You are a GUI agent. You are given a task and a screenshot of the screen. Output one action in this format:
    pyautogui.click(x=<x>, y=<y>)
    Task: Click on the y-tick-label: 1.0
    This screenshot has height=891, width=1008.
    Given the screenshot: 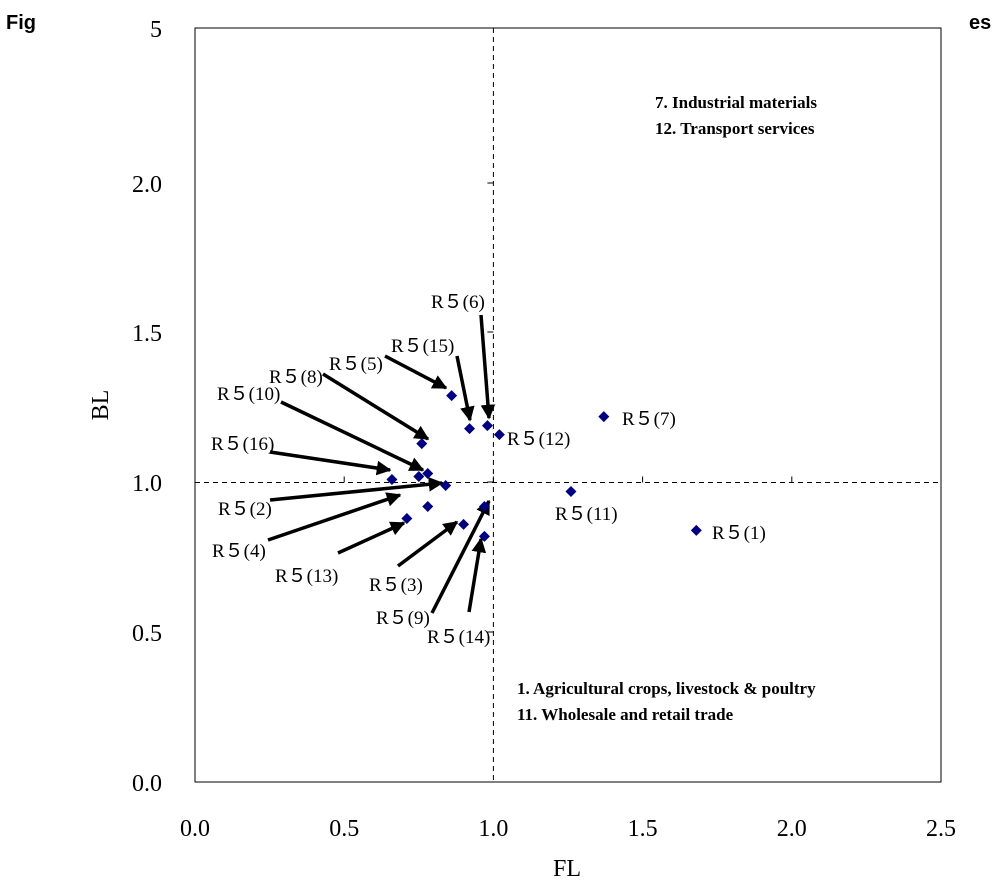 What is the action you would take?
    pyautogui.click(x=147, y=484)
    